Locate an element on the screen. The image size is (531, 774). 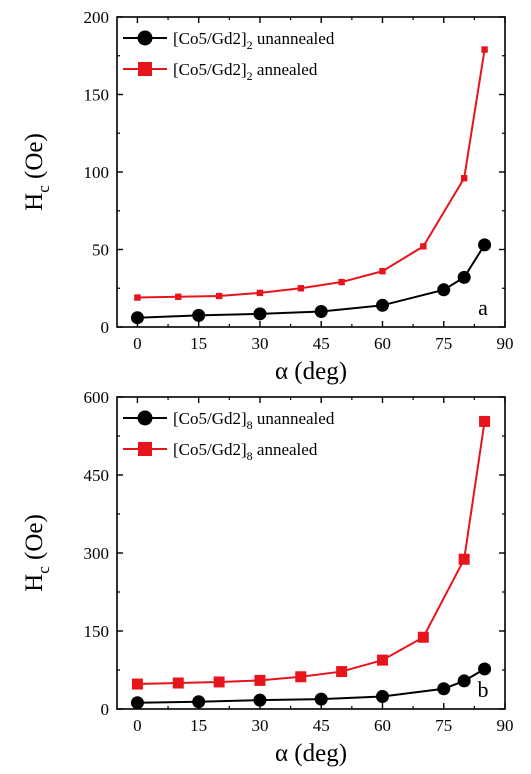
y-tick-label: 200 is located at coordinates (97, 17).